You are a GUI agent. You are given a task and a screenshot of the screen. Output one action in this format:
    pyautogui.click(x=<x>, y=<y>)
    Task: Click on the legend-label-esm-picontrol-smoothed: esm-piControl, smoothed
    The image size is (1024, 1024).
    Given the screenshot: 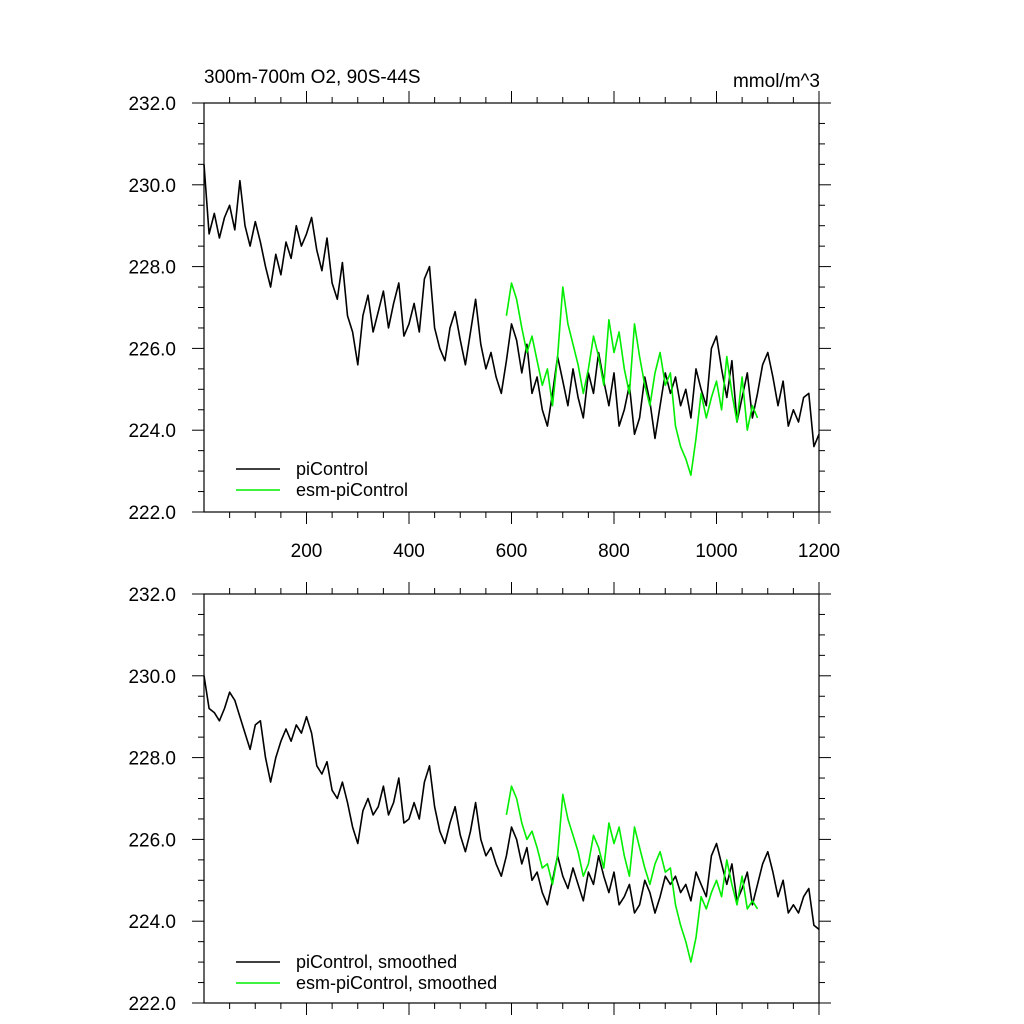 What is the action you would take?
    pyautogui.click(x=396, y=983)
    